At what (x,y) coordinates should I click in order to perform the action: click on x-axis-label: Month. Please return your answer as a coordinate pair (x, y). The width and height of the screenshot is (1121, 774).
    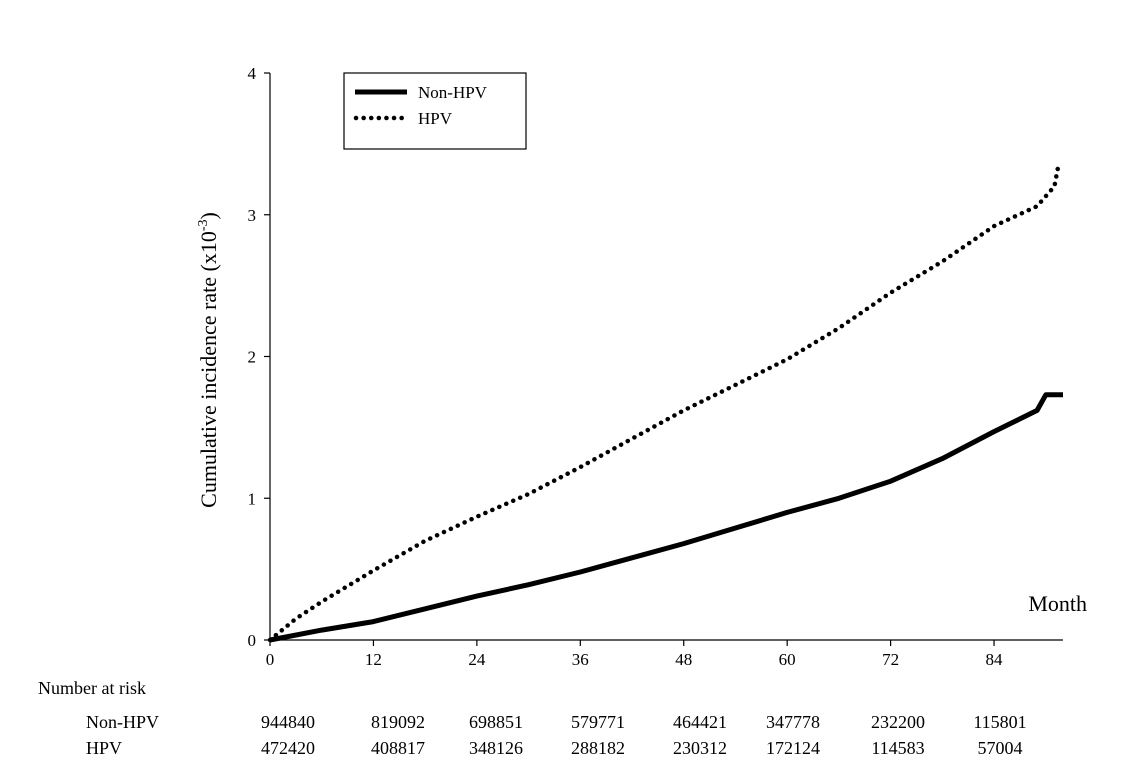
    Looking at the image, I should click on (1057, 603).